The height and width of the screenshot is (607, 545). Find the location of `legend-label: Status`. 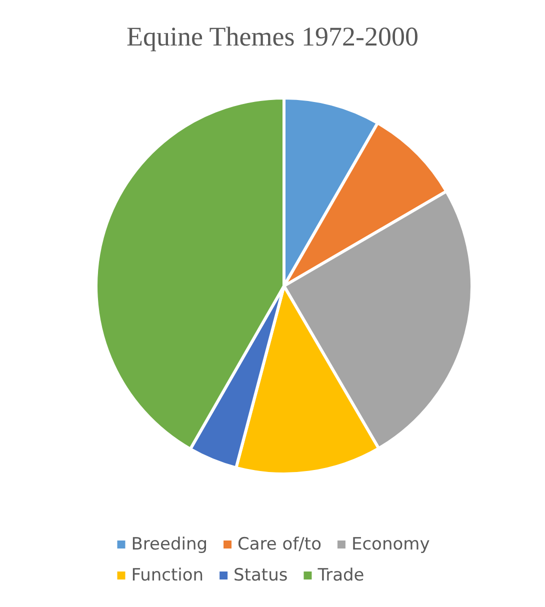

legend-label: Status is located at coordinates (261, 576).